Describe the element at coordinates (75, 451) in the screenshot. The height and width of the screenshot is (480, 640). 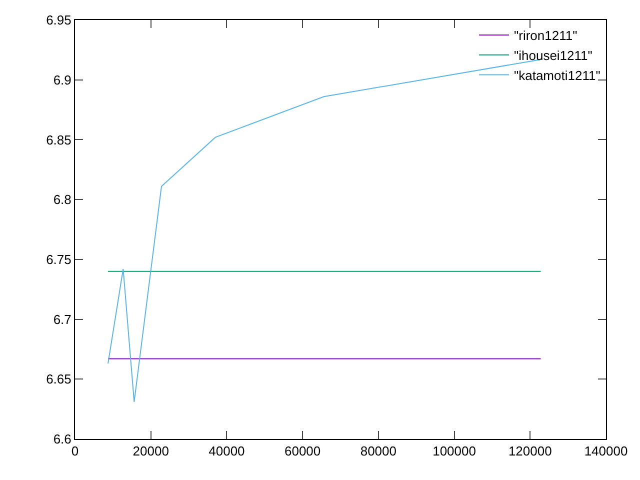
I see `x-tick-label: 0` at that location.